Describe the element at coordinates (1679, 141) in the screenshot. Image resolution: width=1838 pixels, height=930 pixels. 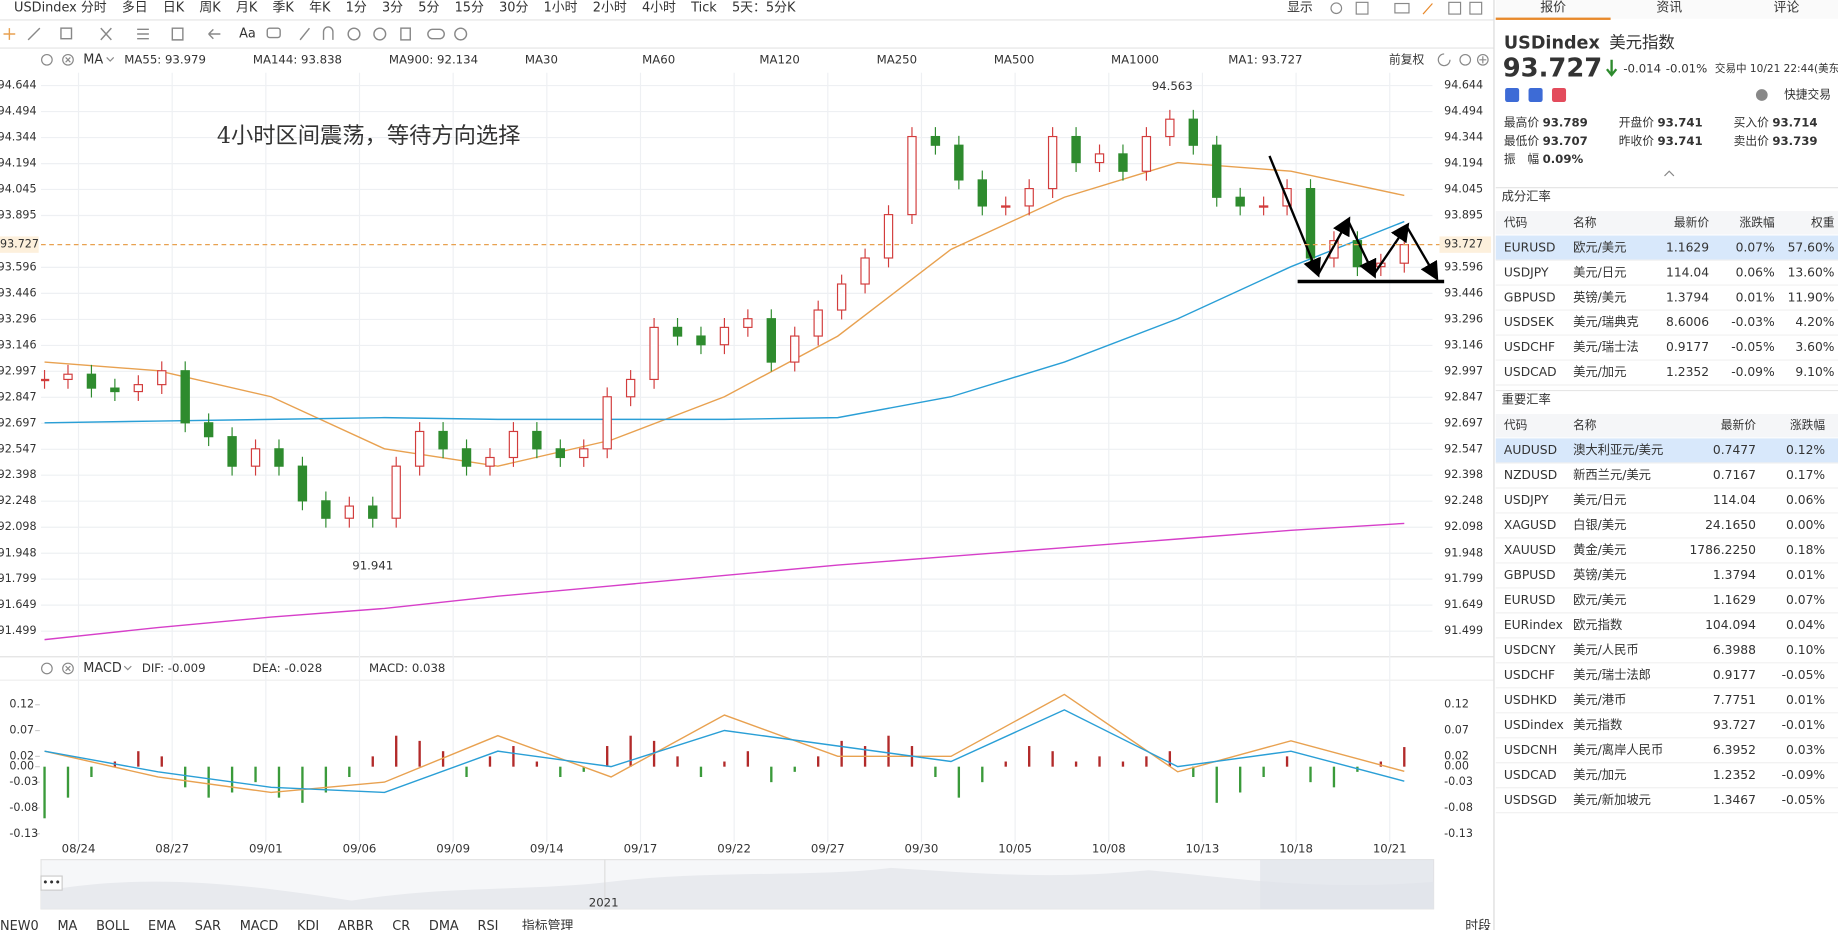
I see `stat-value: 93.741` at that location.